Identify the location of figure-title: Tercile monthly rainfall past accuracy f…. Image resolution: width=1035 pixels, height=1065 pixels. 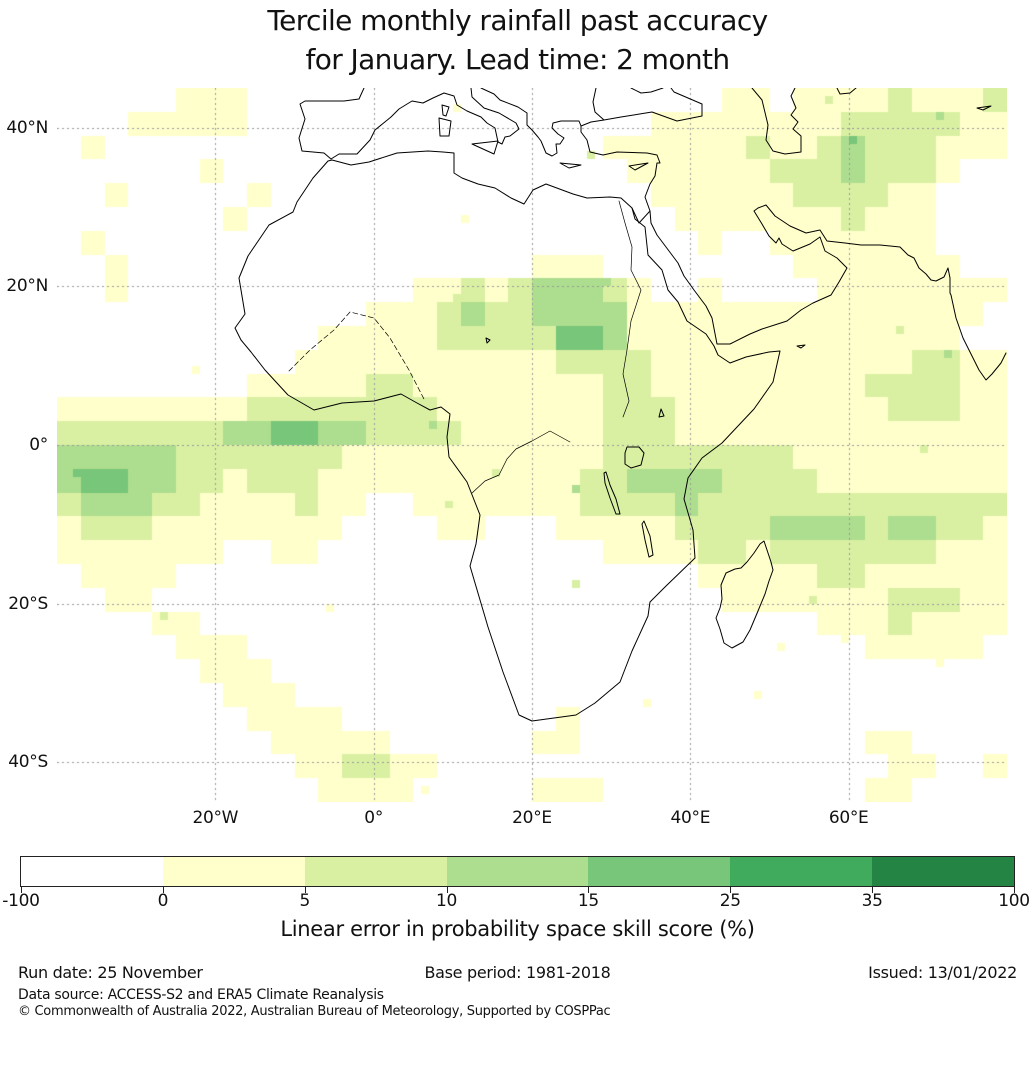
(517, 40).